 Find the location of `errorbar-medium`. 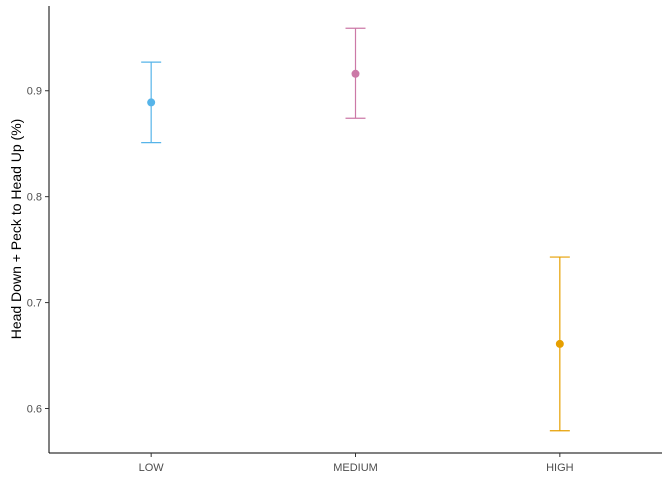

errorbar-medium is located at coordinates (355, 73).